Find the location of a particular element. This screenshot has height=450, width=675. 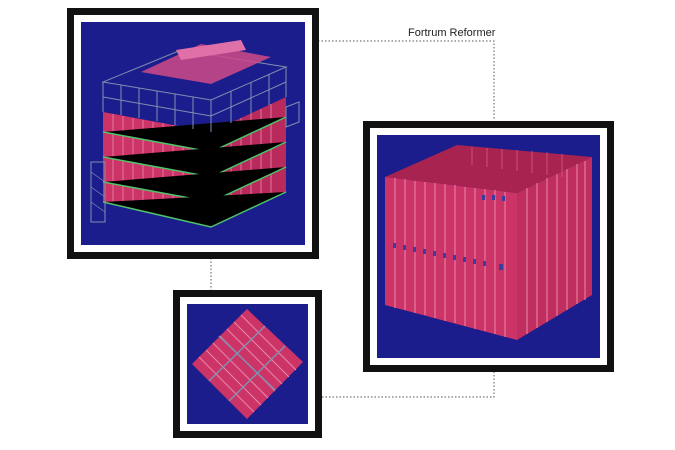

connector-floor-to-enclosure is located at coordinates (408, 385).